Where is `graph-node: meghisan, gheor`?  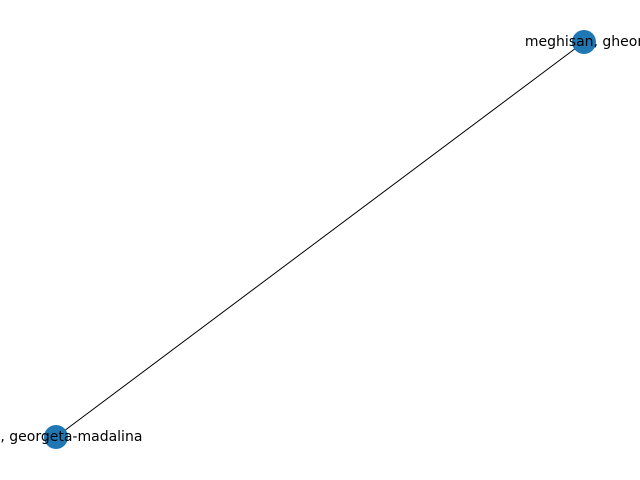 graph-node: meghisan, gheor is located at coordinates (582, 42).